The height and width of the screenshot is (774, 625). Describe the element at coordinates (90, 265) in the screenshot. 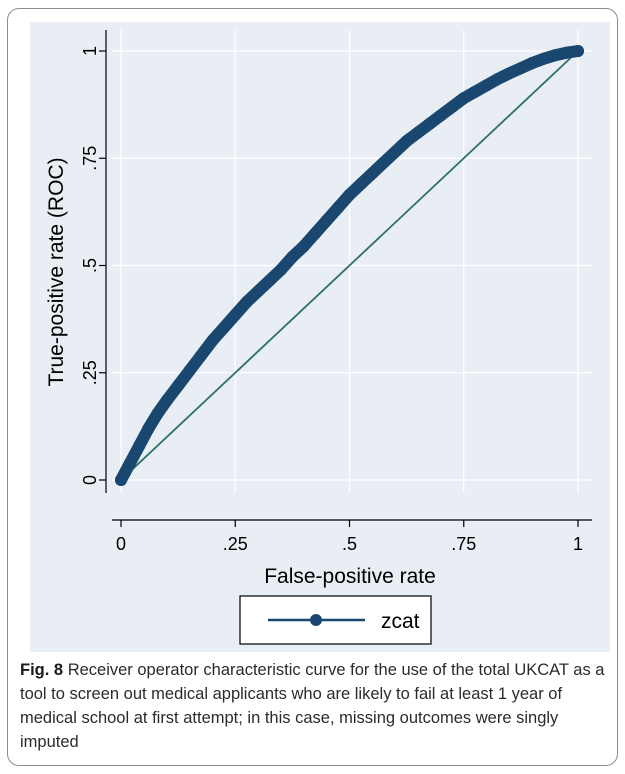

I see `y-tick-label-2: .5` at that location.